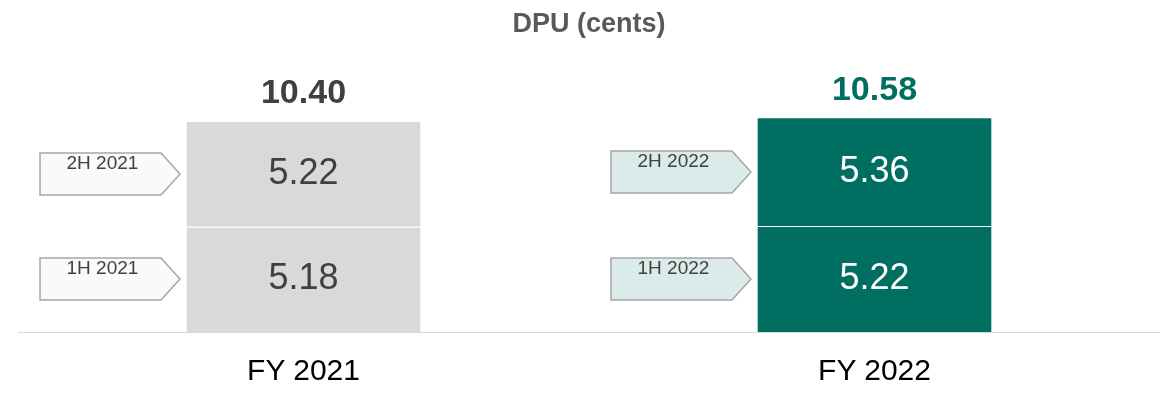 The width and height of the screenshot is (1160, 408). Describe the element at coordinates (874, 169) in the screenshot. I see `data-label: 5.36` at that location.